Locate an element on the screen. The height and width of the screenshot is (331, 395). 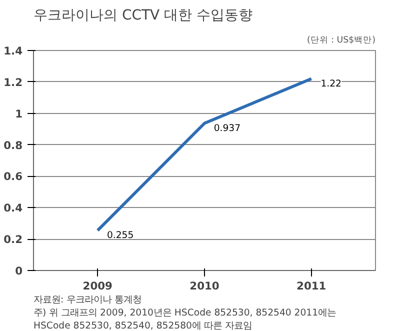
data-label: 1.22 is located at coordinates (331, 84).